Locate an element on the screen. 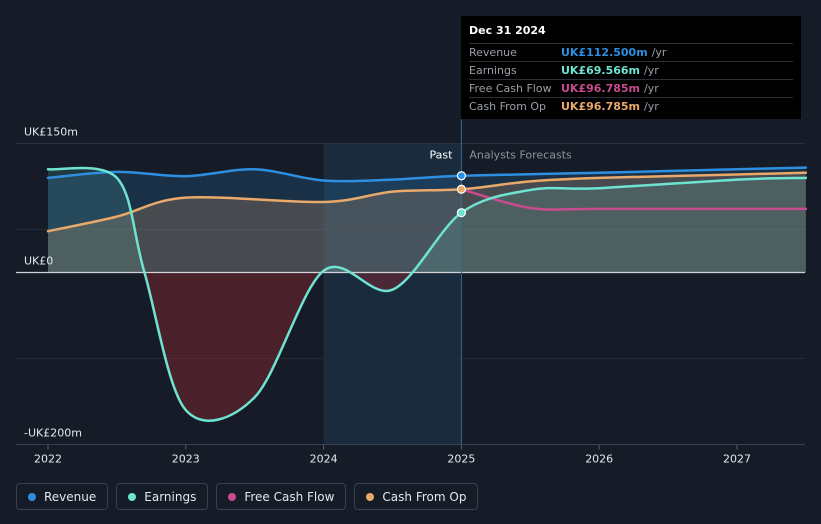 Image resolution: width=821 pixels, height=524 pixels. tooltip-value: UK£112.500m is located at coordinates (604, 52).